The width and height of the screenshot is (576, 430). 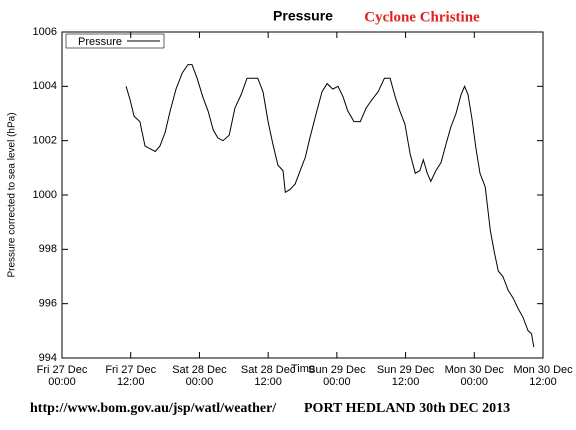 What do you see at coordinates (100, 42) in the screenshot?
I see `legend-label: Pressure` at bounding box center [100, 42].